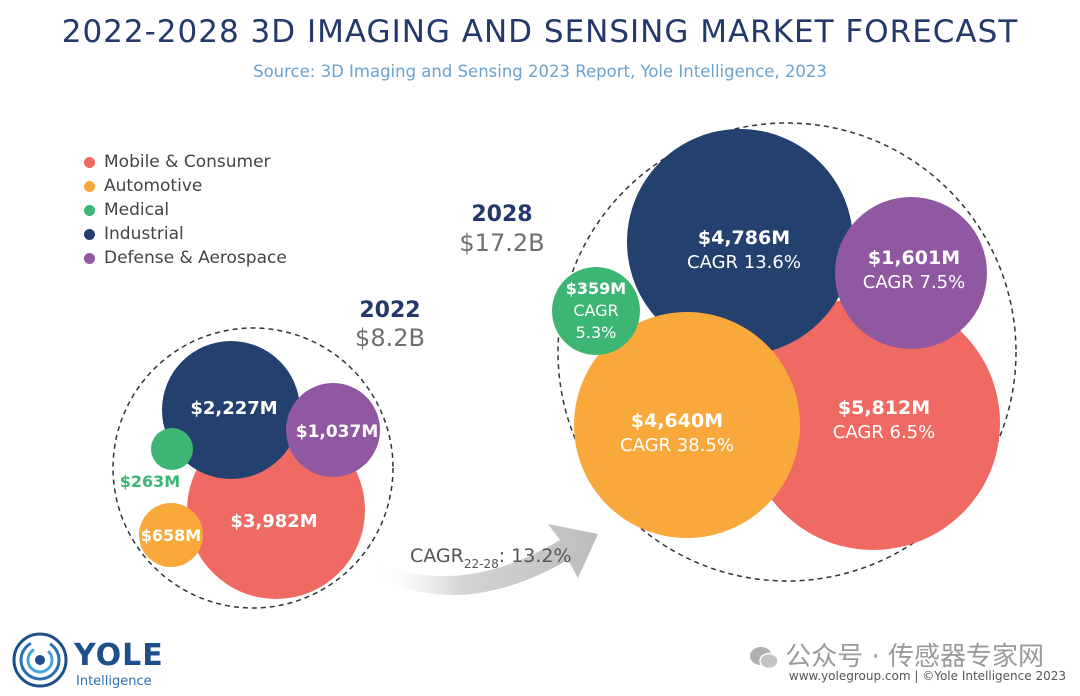  I want to click on bubble-2022-defense, so click(333, 430).